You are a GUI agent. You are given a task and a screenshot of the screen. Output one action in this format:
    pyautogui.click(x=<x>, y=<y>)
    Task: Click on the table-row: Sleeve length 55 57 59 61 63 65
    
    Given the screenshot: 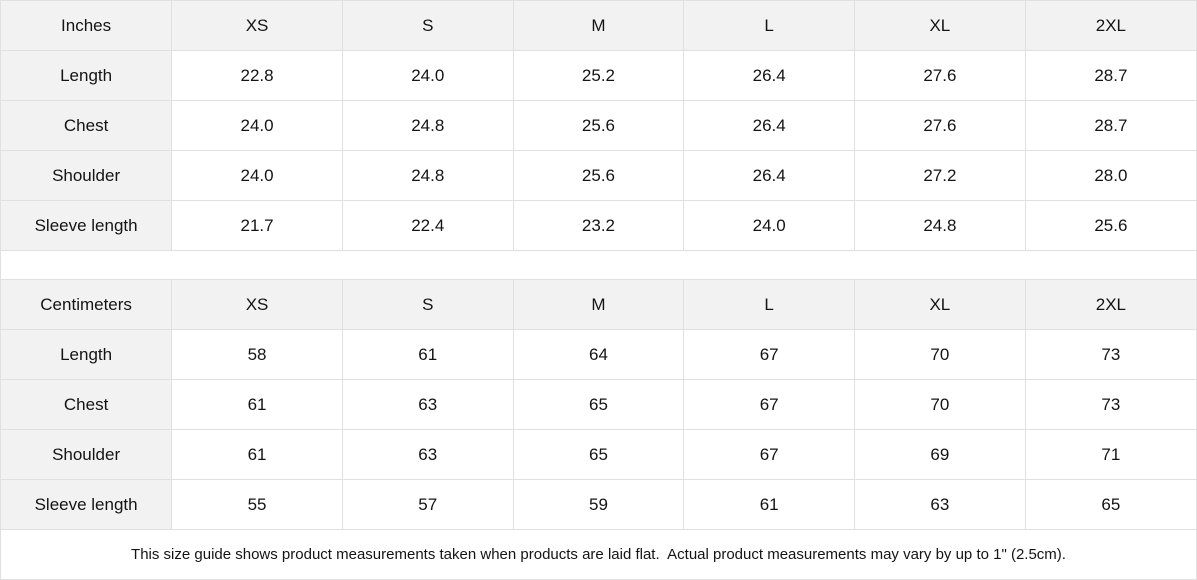 What is the action you would take?
    pyautogui.click(x=598, y=504)
    